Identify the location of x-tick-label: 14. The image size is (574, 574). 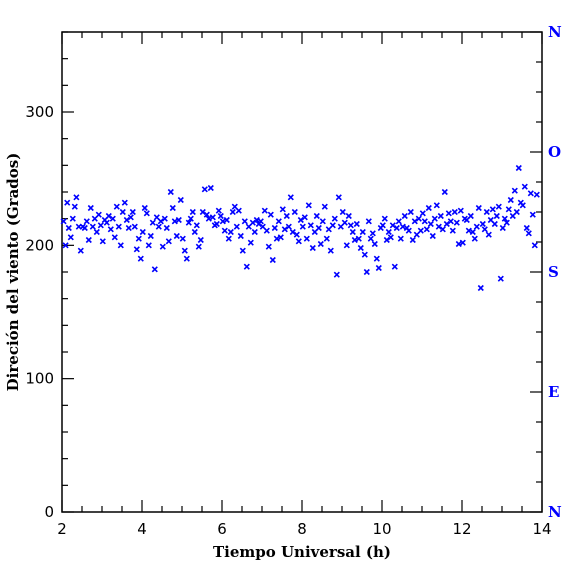
(541, 529).